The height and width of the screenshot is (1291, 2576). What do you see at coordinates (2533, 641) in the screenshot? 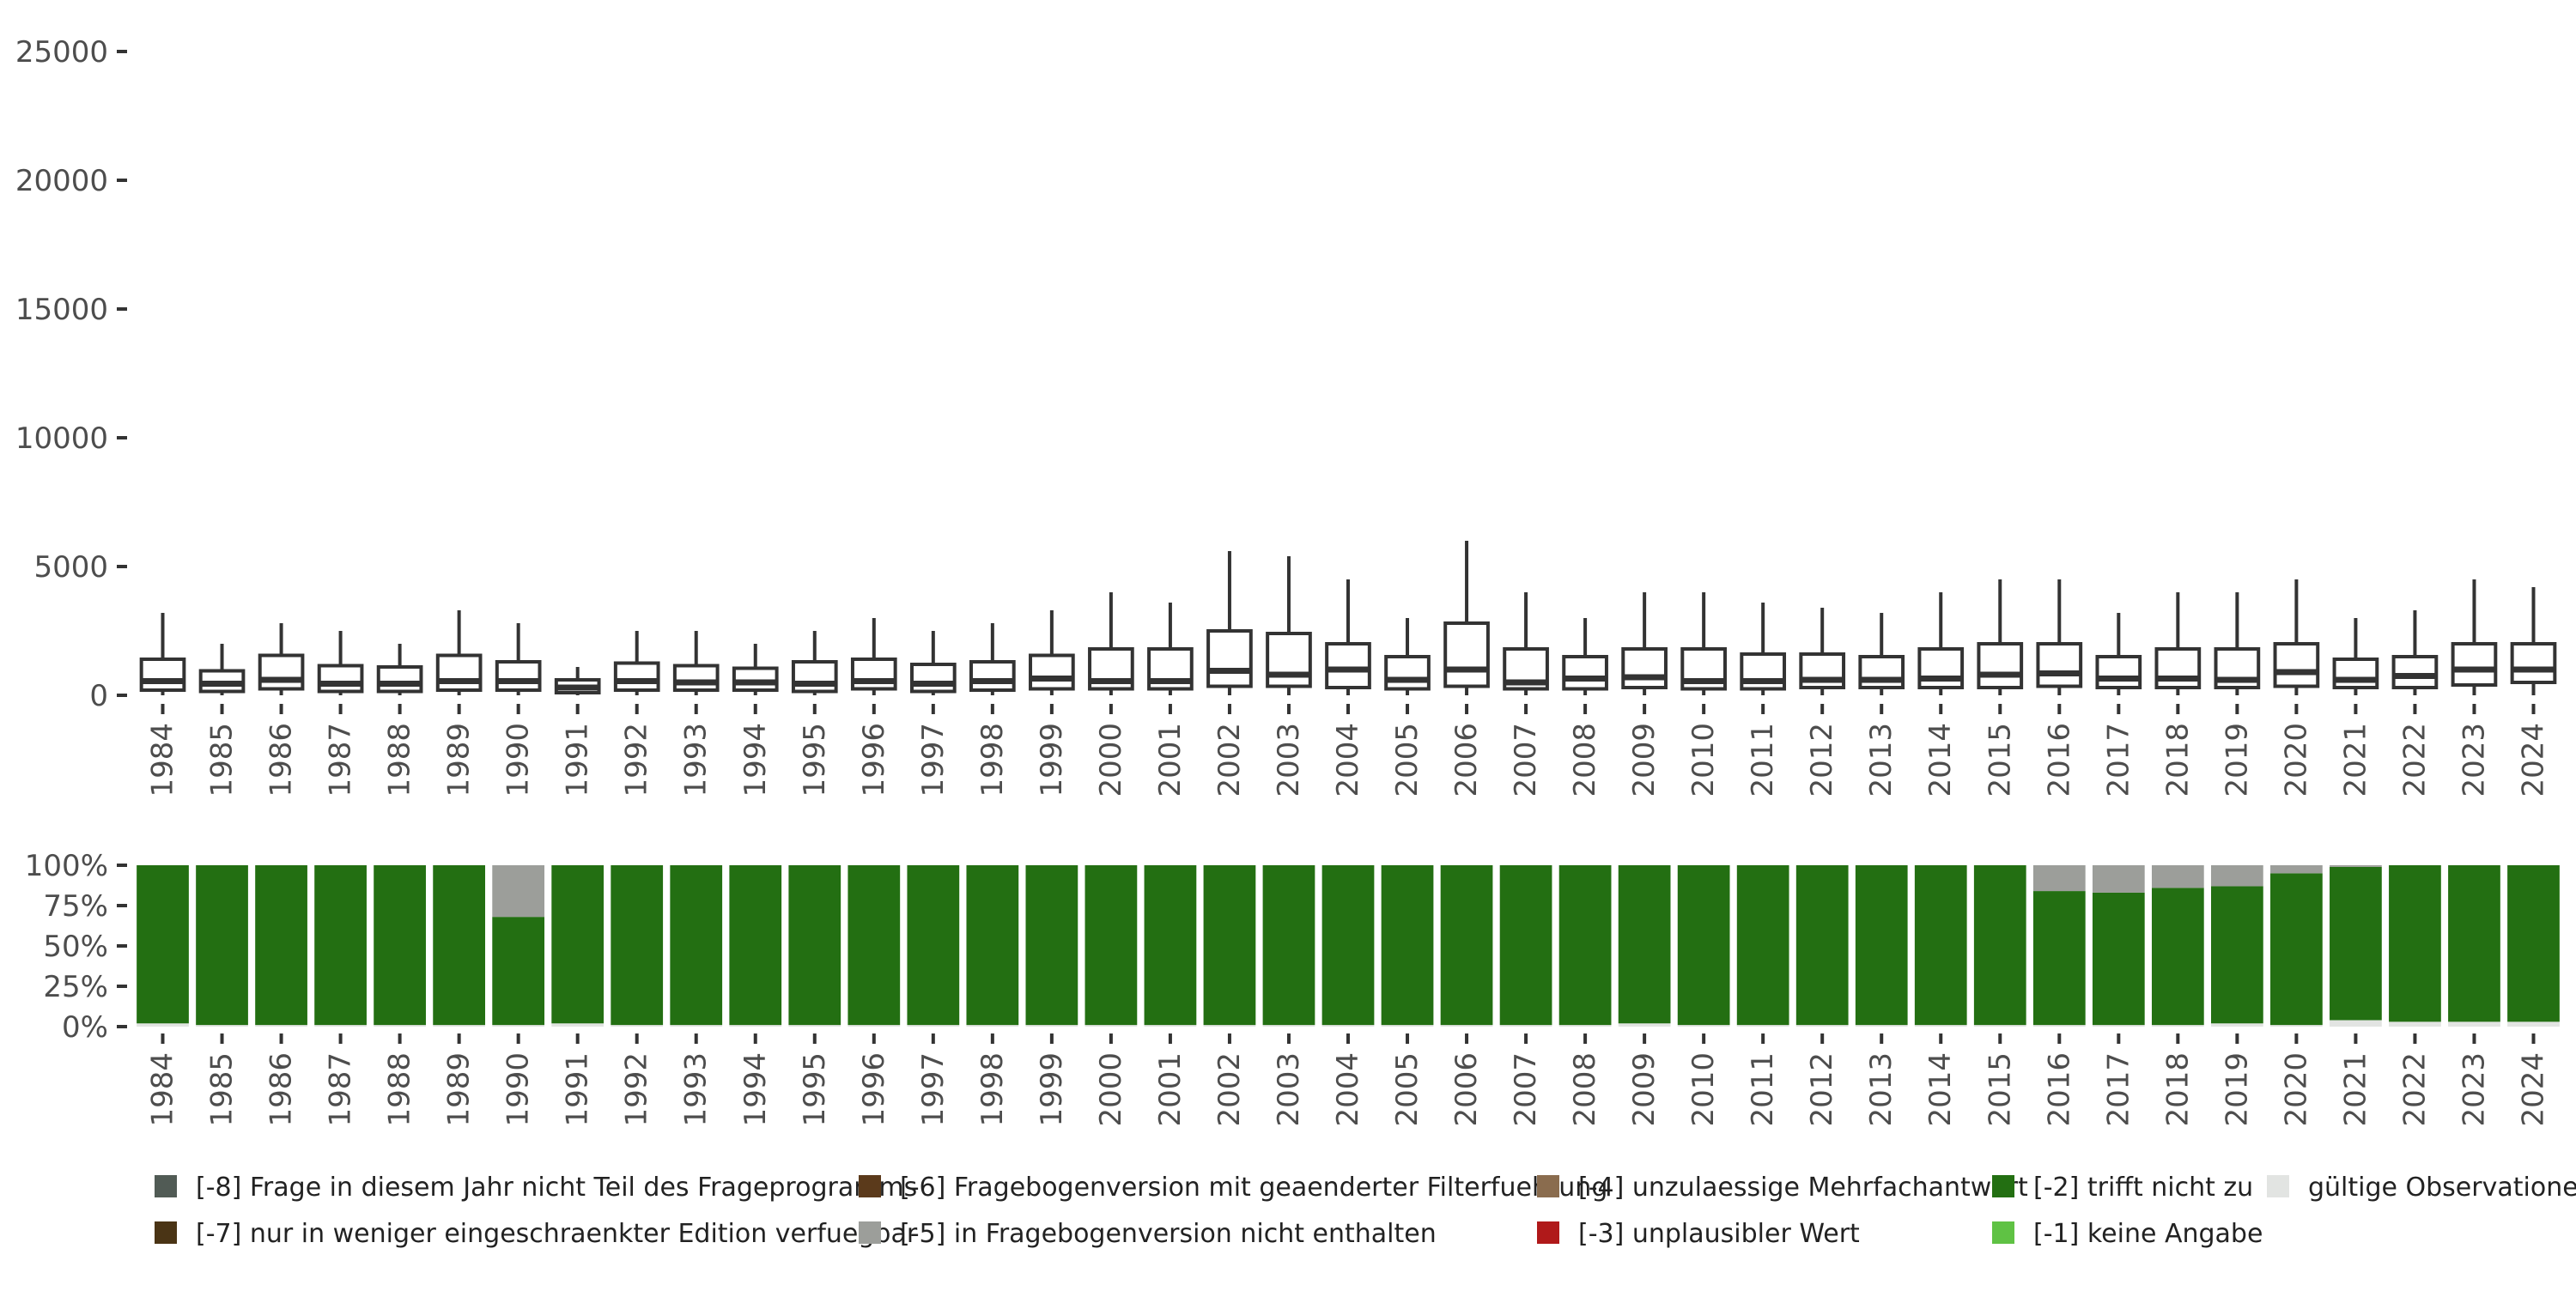
I see `box-2024` at bounding box center [2533, 641].